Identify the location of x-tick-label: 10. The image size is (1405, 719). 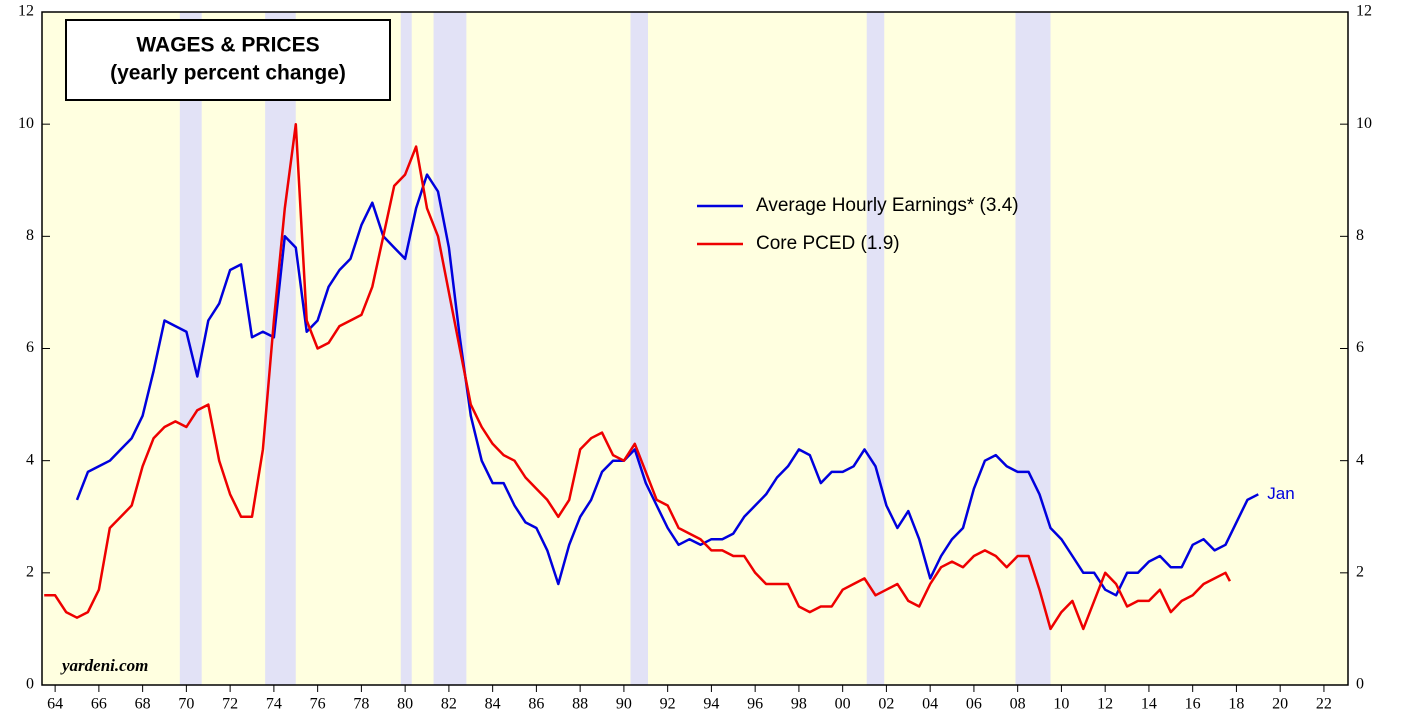
(1061, 704).